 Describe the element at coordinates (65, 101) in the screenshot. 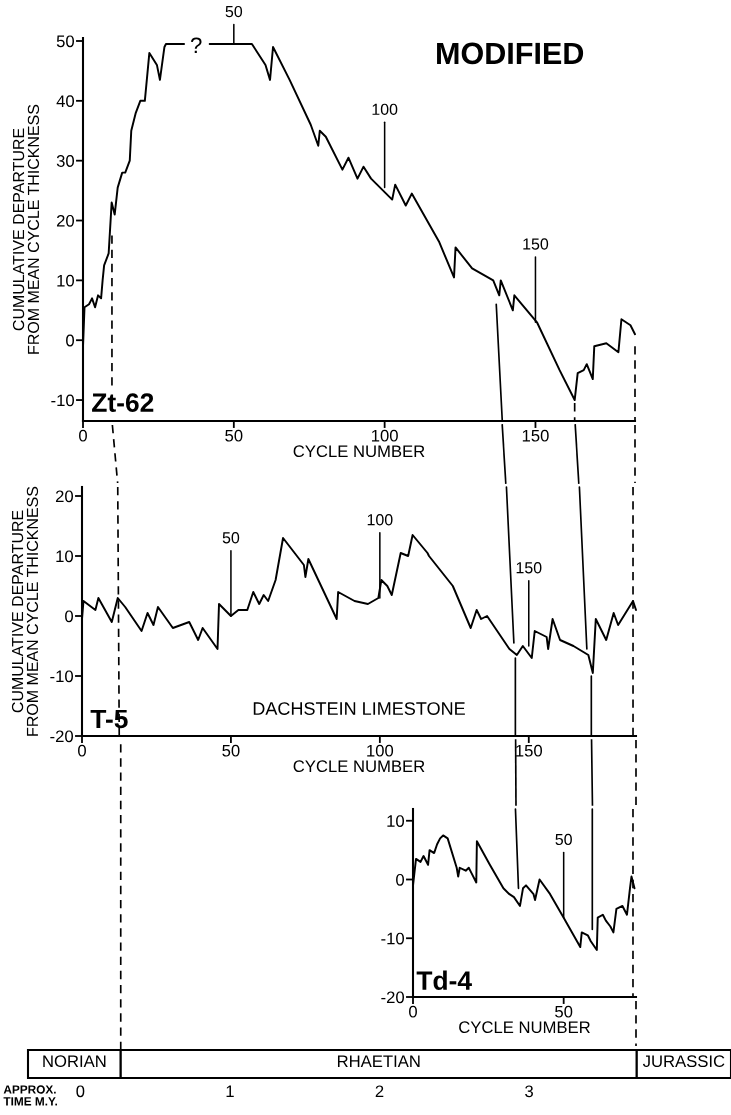

I see `y-tick-label: 40` at that location.